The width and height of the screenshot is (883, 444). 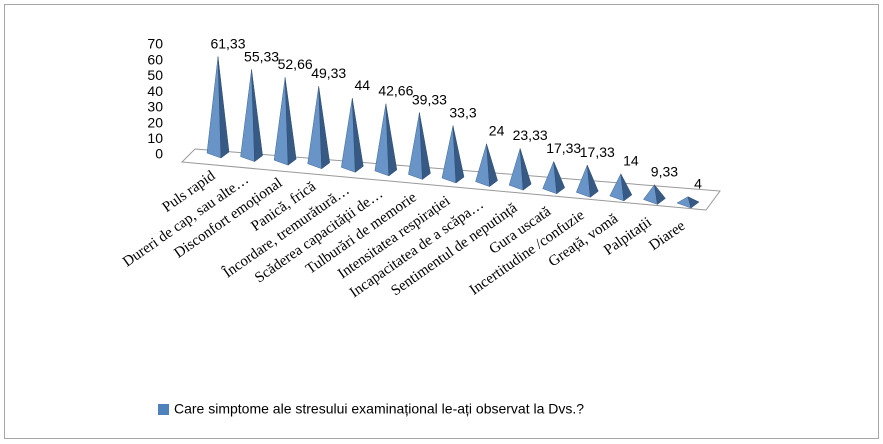 What do you see at coordinates (155, 59) in the screenshot?
I see `y-tick-label: 60` at bounding box center [155, 59].